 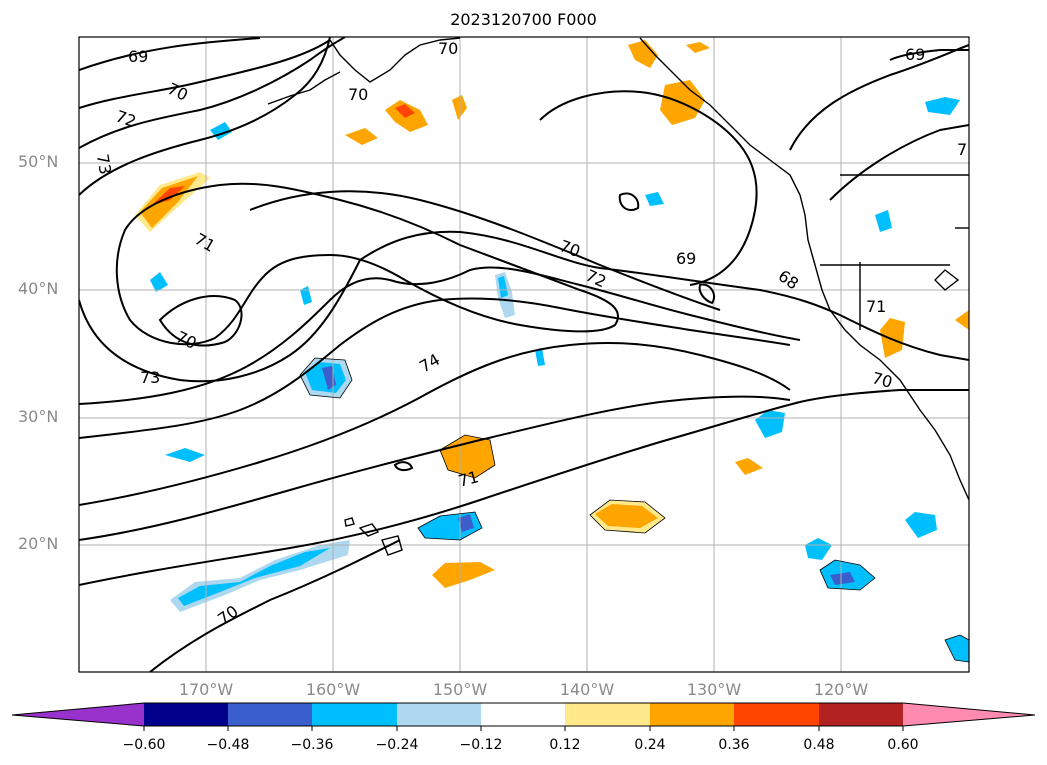 I want to click on lat-label-50n: 50°N, so click(x=38, y=161).